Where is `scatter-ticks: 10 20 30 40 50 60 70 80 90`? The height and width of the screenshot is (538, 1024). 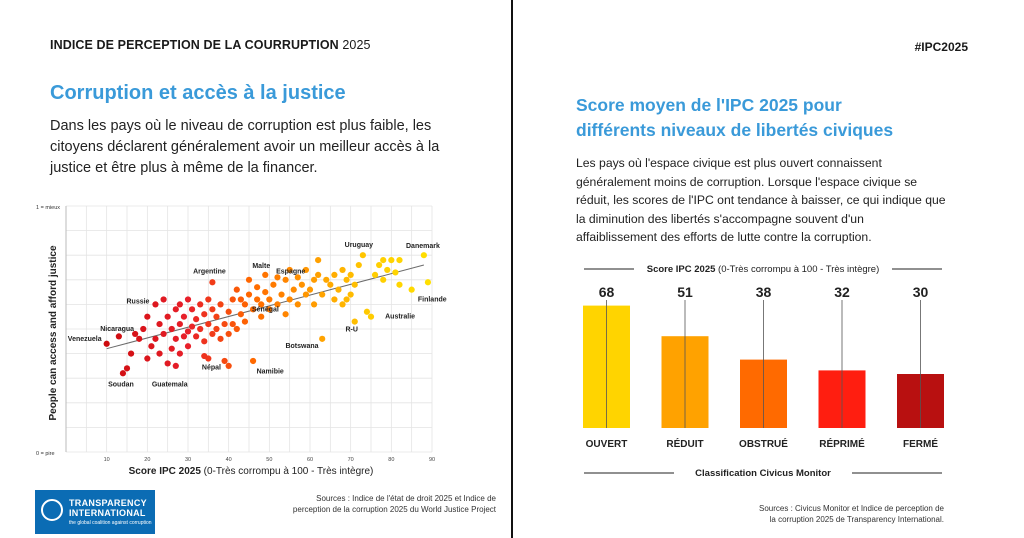 scatter-ticks: 10 20 30 40 50 60 70 80 90 is located at coordinates (269, 460).